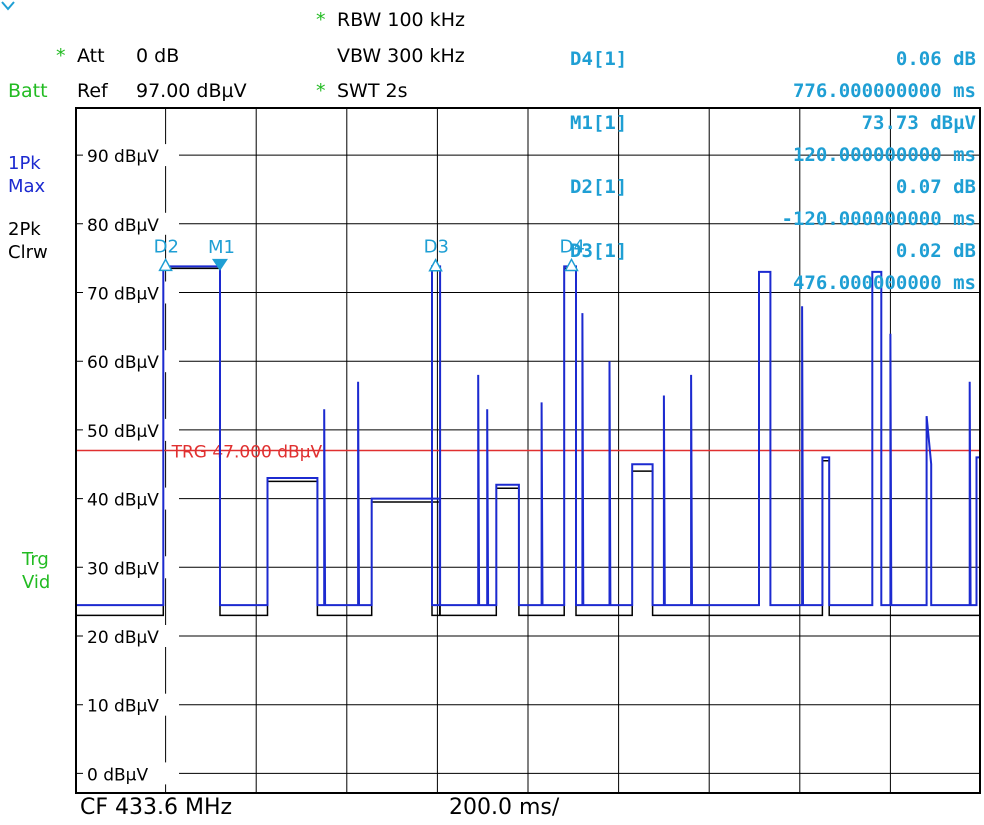 This screenshot has height=825, width=984. What do you see at coordinates (24, 229) in the screenshot?
I see `trace2-detector: 2Pk` at bounding box center [24, 229].